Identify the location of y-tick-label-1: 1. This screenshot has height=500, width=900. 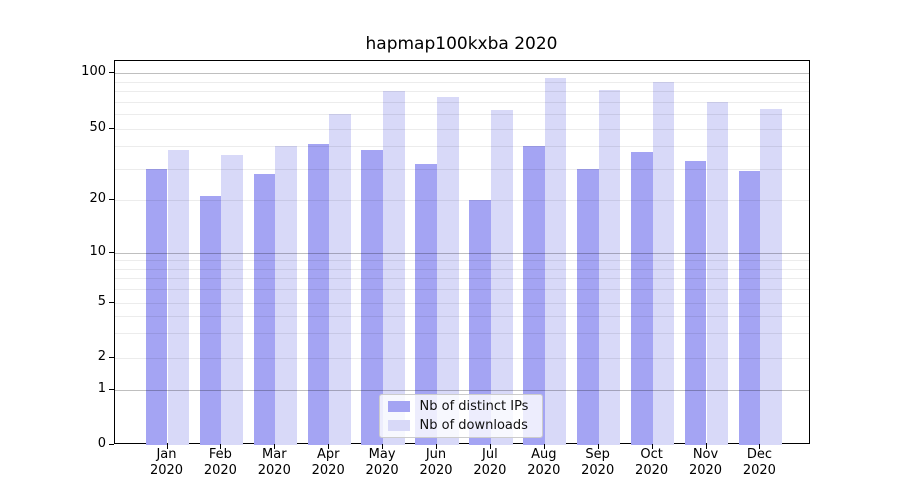
(101, 388).